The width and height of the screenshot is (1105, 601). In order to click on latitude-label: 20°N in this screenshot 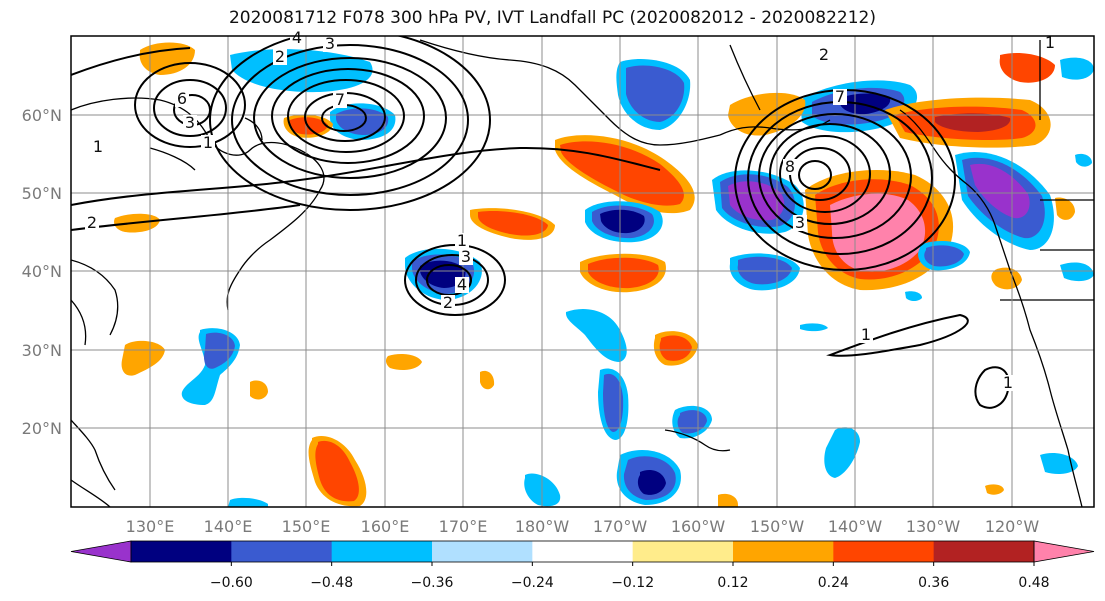, I will do `click(42, 428)`.